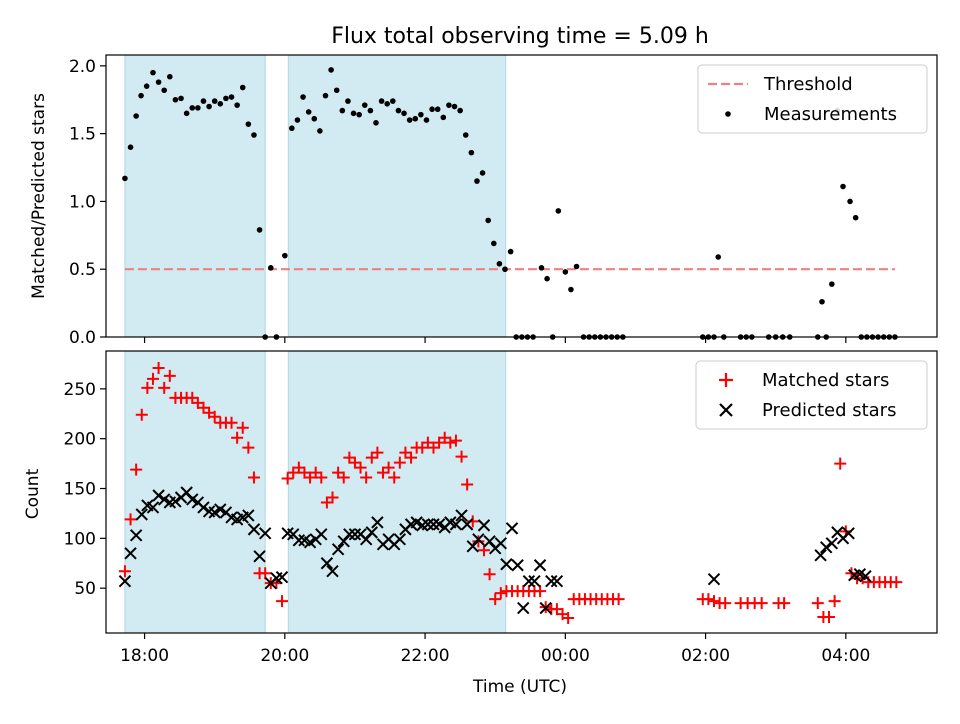 The width and height of the screenshot is (960, 724). What do you see at coordinates (82, 202) in the screenshot?
I see `y-tick-label: 1.0` at bounding box center [82, 202].